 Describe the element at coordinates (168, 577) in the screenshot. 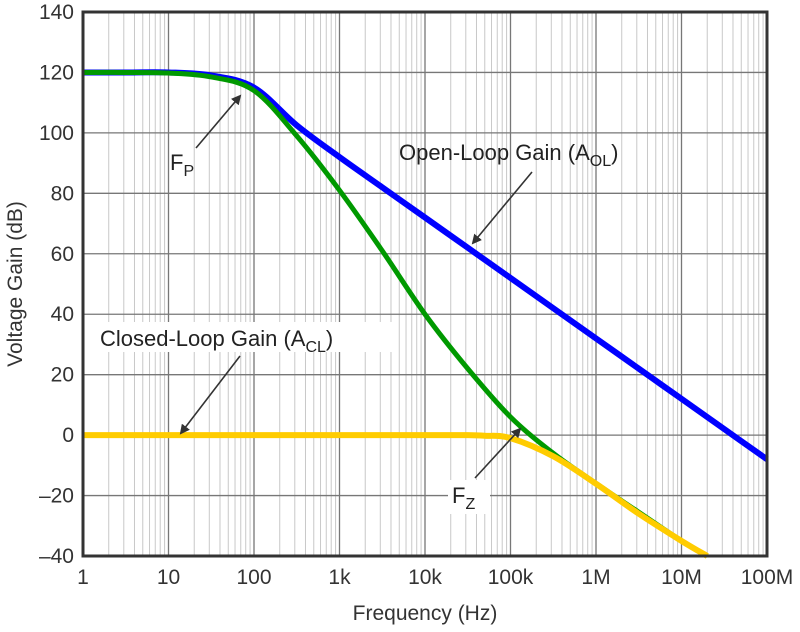

I see `x-tick-label: 10` at that location.